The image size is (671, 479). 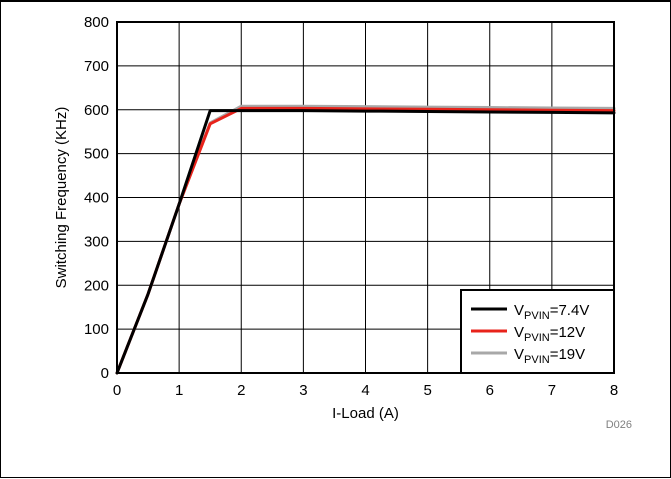 What do you see at coordinates (552, 390) in the screenshot?
I see `x-tick-label: 7` at bounding box center [552, 390].